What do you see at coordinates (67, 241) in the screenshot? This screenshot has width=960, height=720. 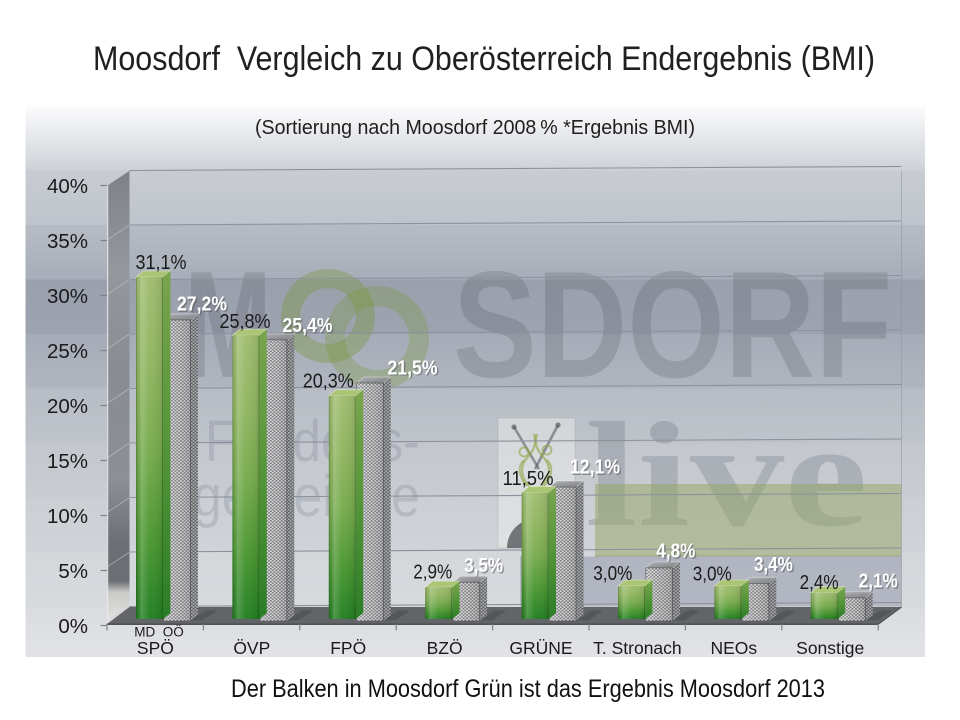 I see `svg-text: 35%` at bounding box center [67, 241].